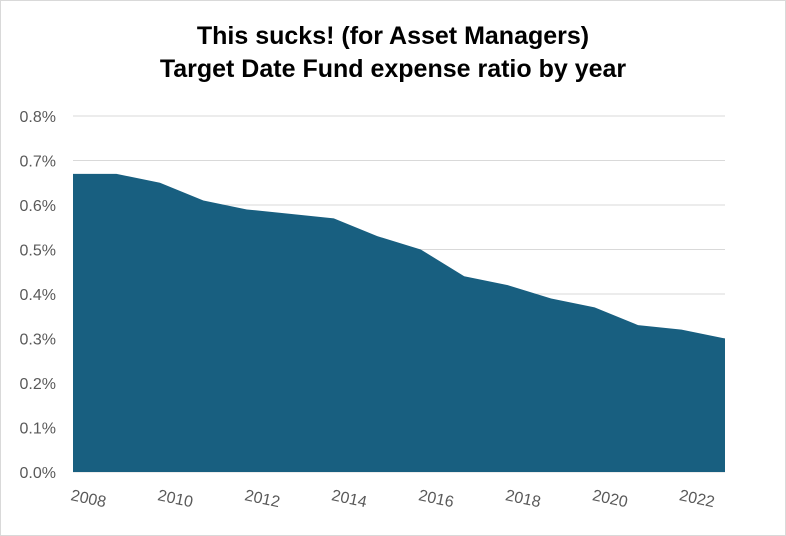 The height and width of the screenshot is (536, 786). Describe the element at coordinates (349, 499) in the screenshot. I see `x-tick-label: 2014` at that location.